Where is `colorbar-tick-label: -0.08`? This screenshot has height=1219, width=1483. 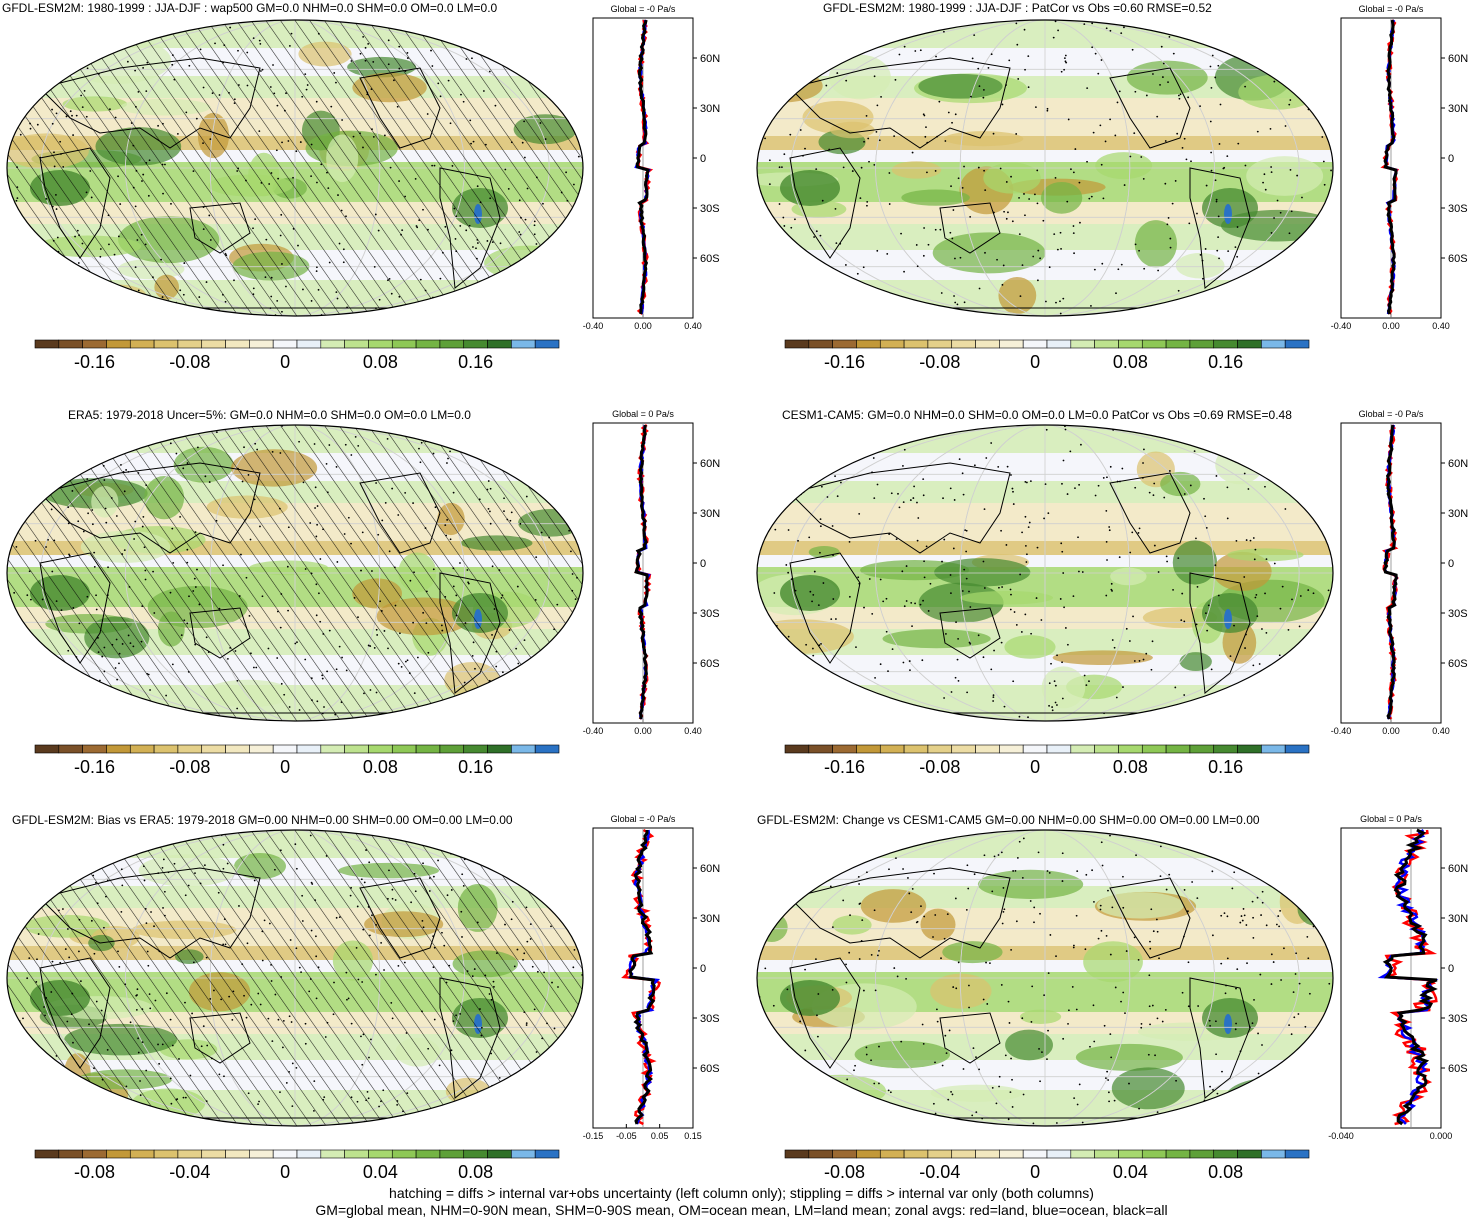
colorbar-tick-label: -0.08 is located at coordinates (189, 362).